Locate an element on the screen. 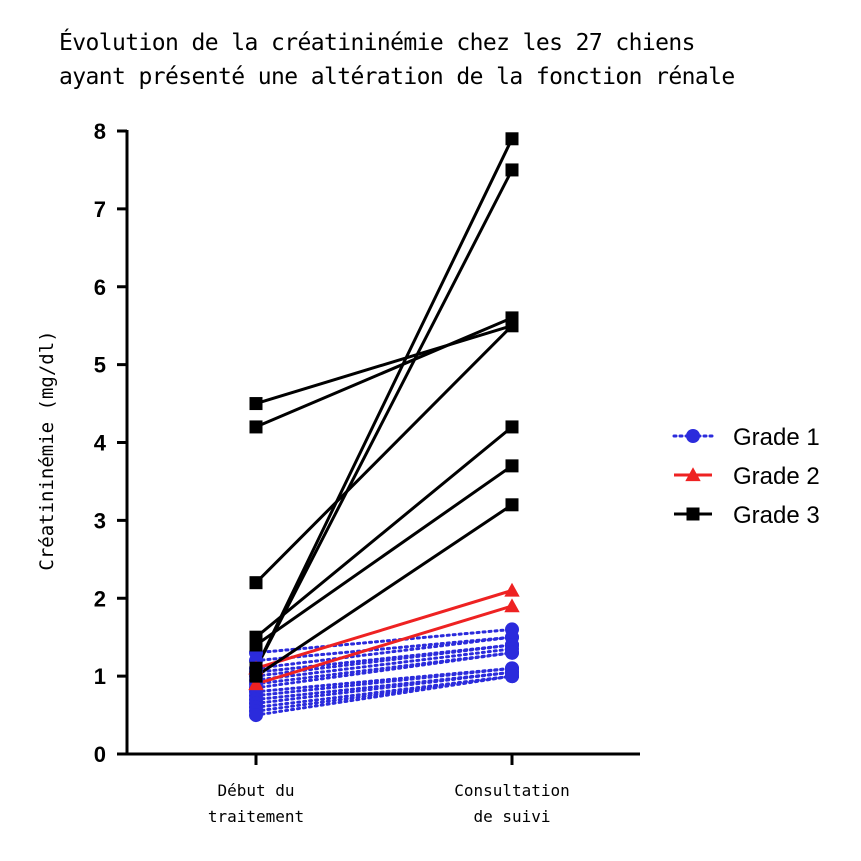 The width and height of the screenshot is (861, 861). legend-grade-2-label: Grade 2 is located at coordinates (776, 476).